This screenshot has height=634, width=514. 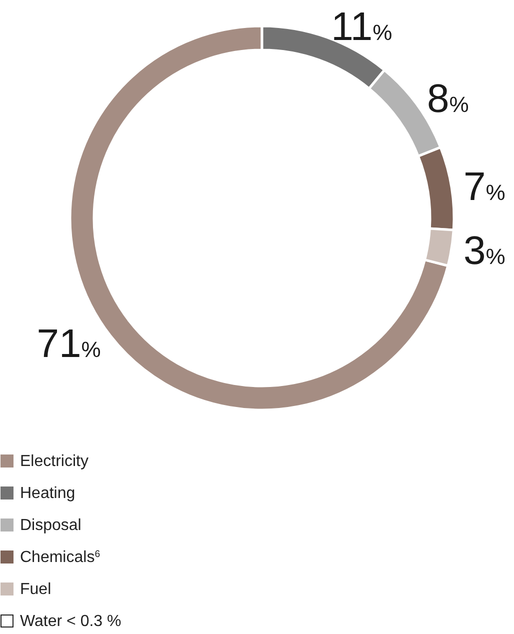 I want to click on data-label: 7%, so click(x=484, y=187).